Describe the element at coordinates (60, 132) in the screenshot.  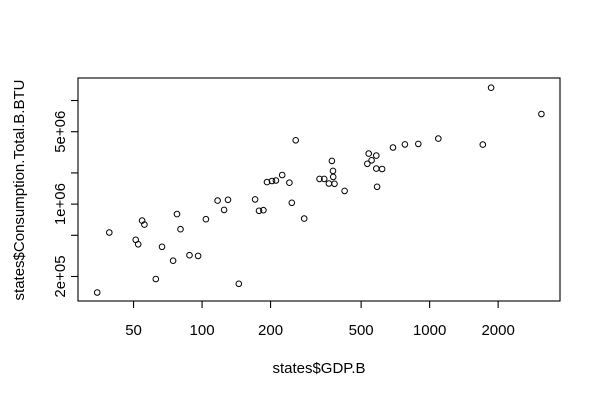
I see `y-axis-tick-label: 5e+06` at that location.